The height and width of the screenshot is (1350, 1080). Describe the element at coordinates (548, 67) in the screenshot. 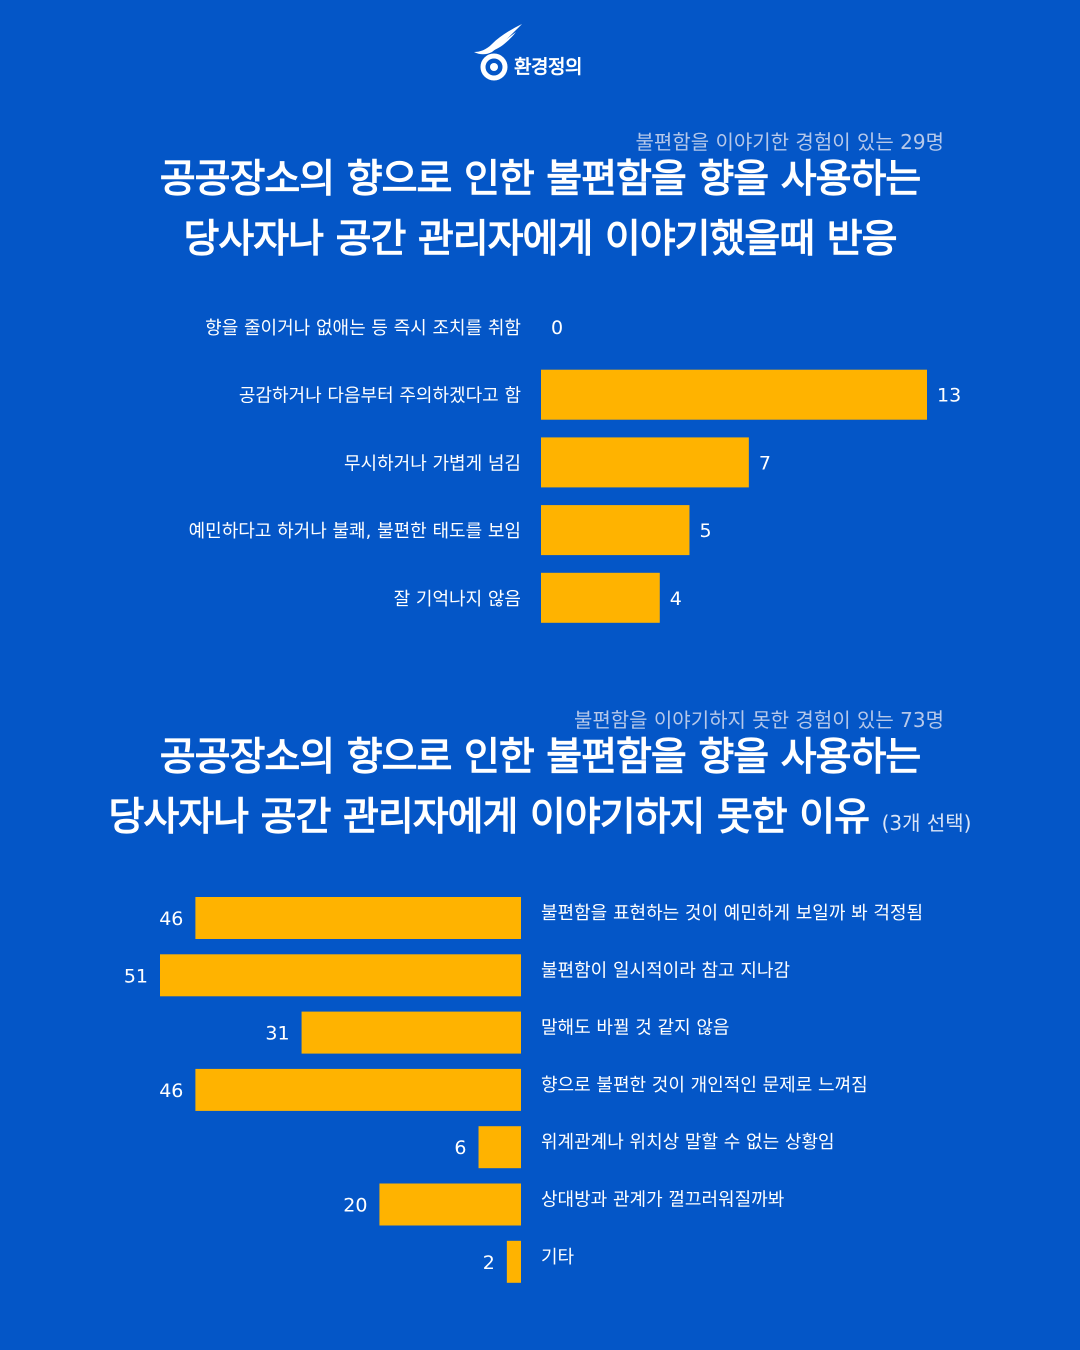

I see `brand-name: 환경정의` at that location.